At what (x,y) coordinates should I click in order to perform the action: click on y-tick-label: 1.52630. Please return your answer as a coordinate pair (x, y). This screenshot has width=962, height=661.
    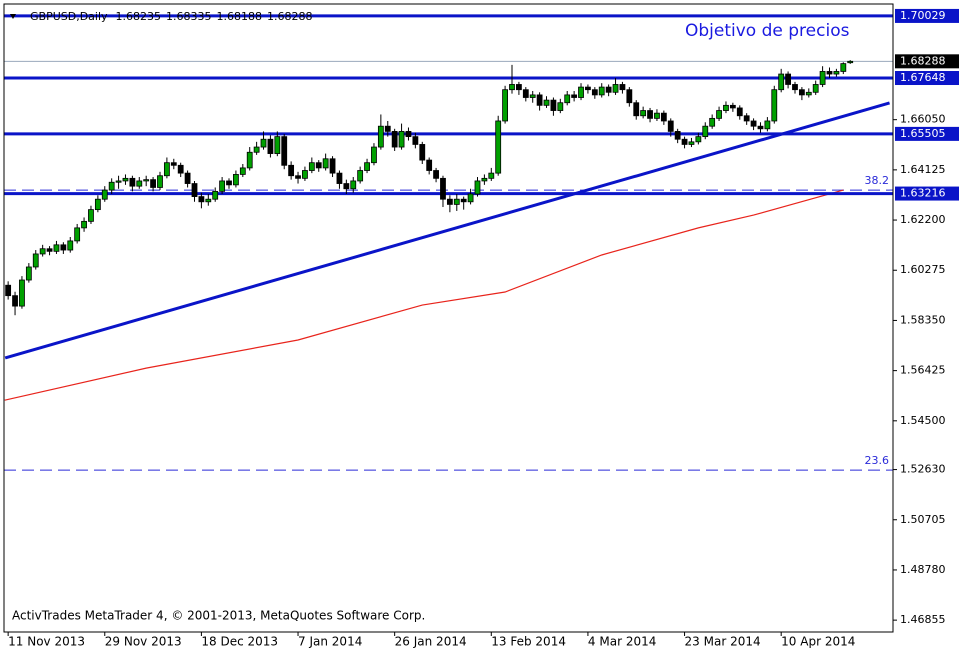
    Looking at the image, I should click on (923, 469).